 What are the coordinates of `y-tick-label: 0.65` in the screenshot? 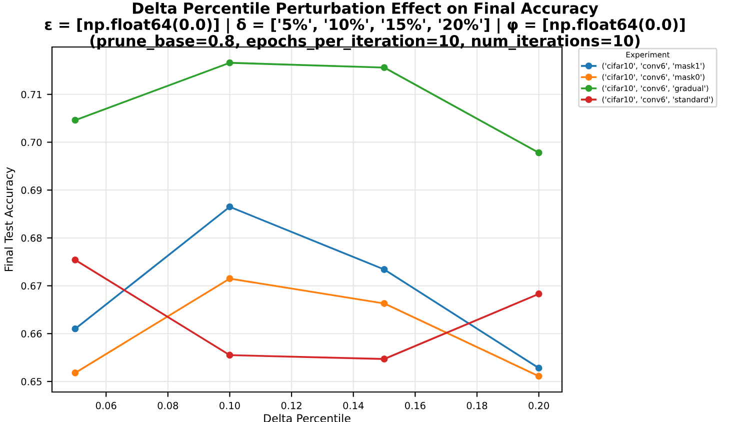 It's located at (31, 382).